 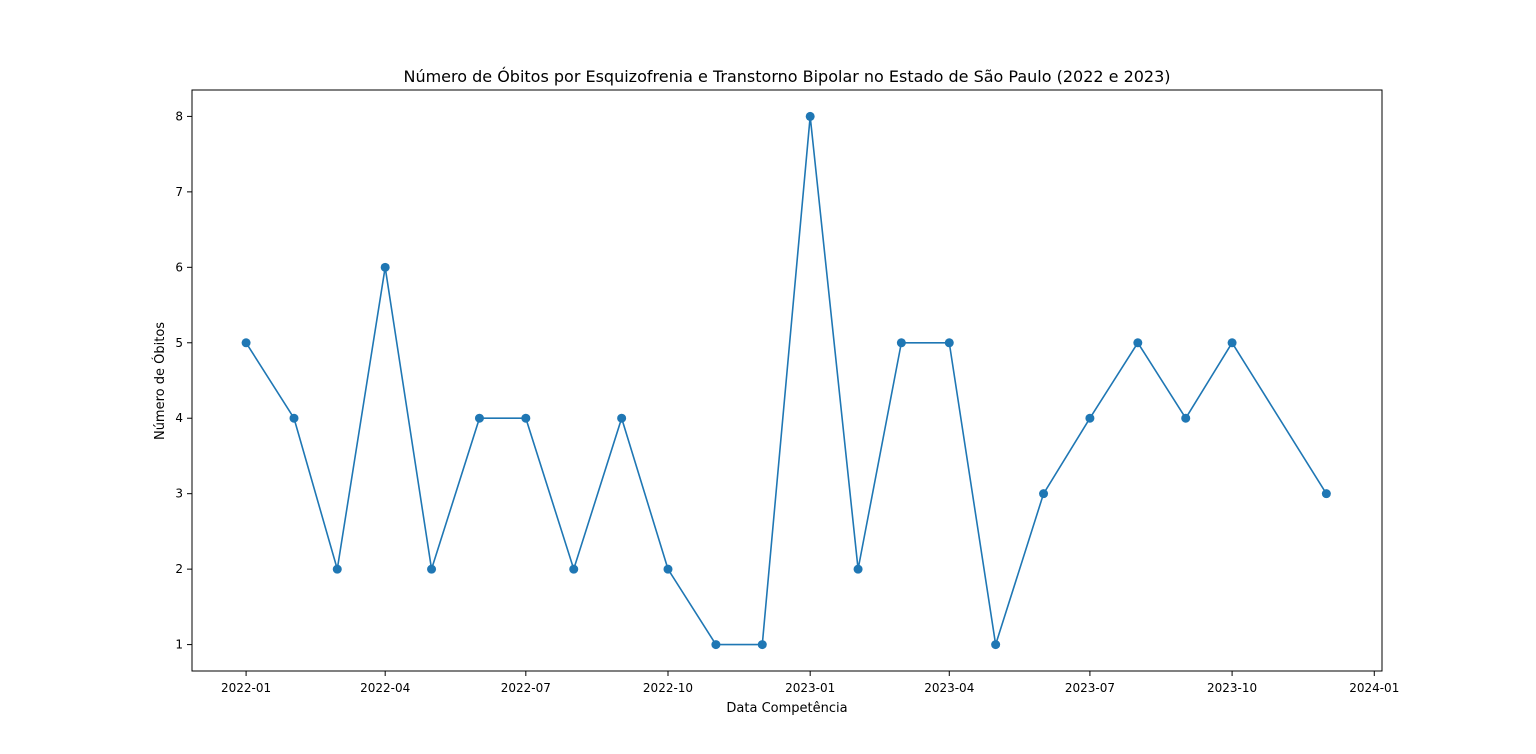 I want to click on y-axis: 1 2 3 4 5 6 7 8, so click(x=183, y=380).